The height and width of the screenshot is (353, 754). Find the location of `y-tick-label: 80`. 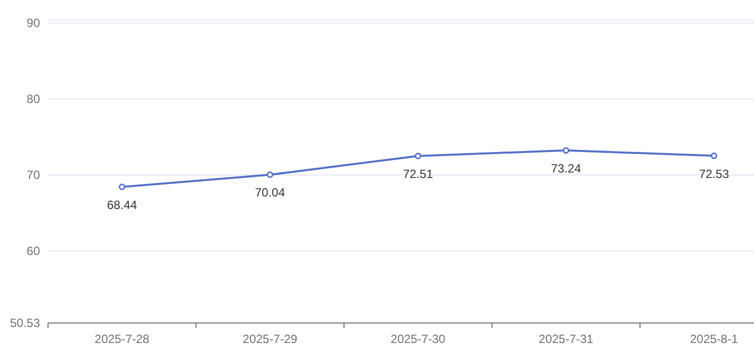

y-tick-label: 80 is located at coordinates (33, 99).